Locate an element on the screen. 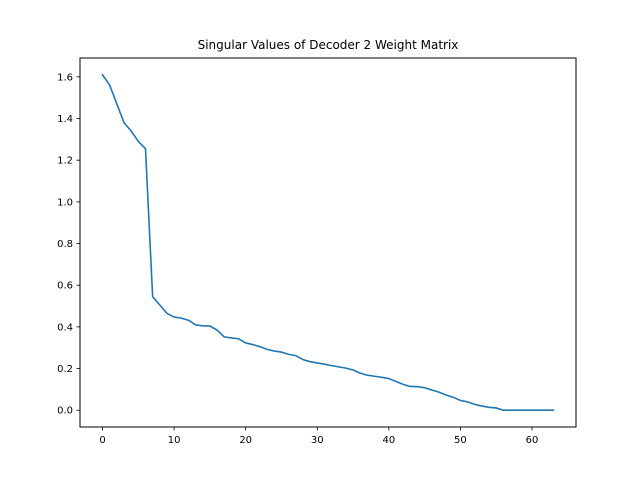  y-tick-label: 1.0 is located at coordinates (65, 202).